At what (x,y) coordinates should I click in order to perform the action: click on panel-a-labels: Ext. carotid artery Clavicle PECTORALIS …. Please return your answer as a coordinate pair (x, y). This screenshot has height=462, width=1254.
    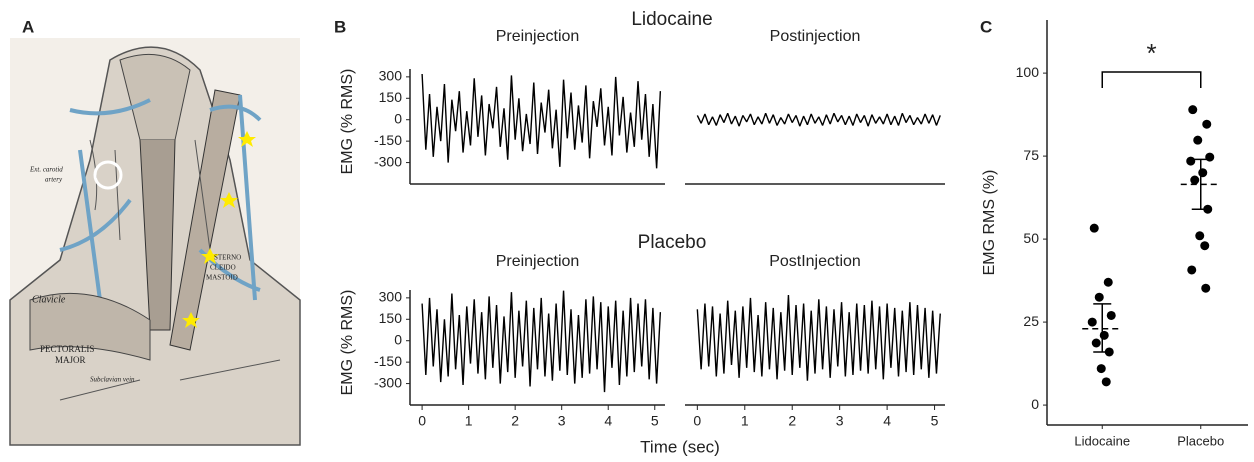
    Looking at the image, I should click on (135, 275).